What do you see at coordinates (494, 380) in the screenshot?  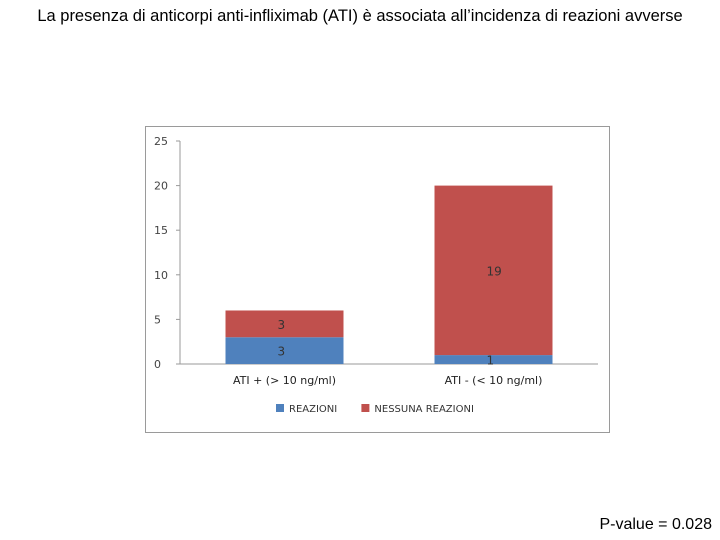 I see `category-label: ATI - (< 10 ng/ml)` at bounding box center [494, 380].